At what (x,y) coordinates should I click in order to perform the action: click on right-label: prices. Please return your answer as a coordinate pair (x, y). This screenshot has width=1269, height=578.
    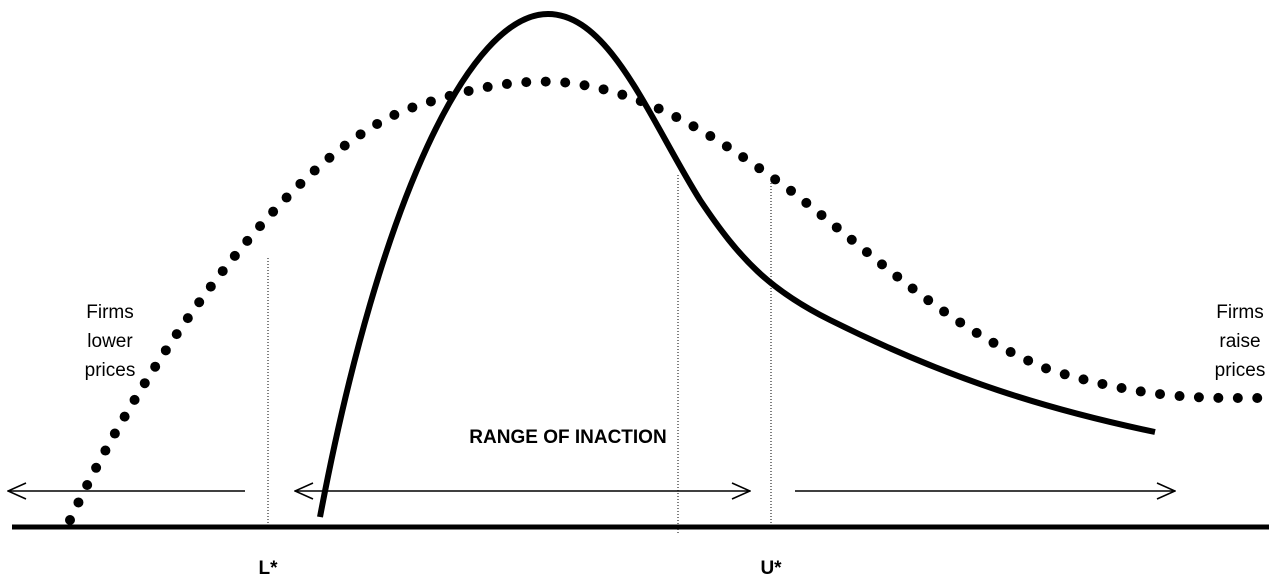
    Looking at the image, I should click on (1240, 370).